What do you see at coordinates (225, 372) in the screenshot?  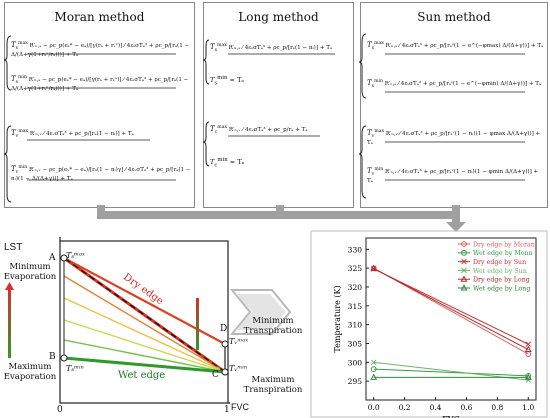 I see `point-c` at bounding box center [225, 372].